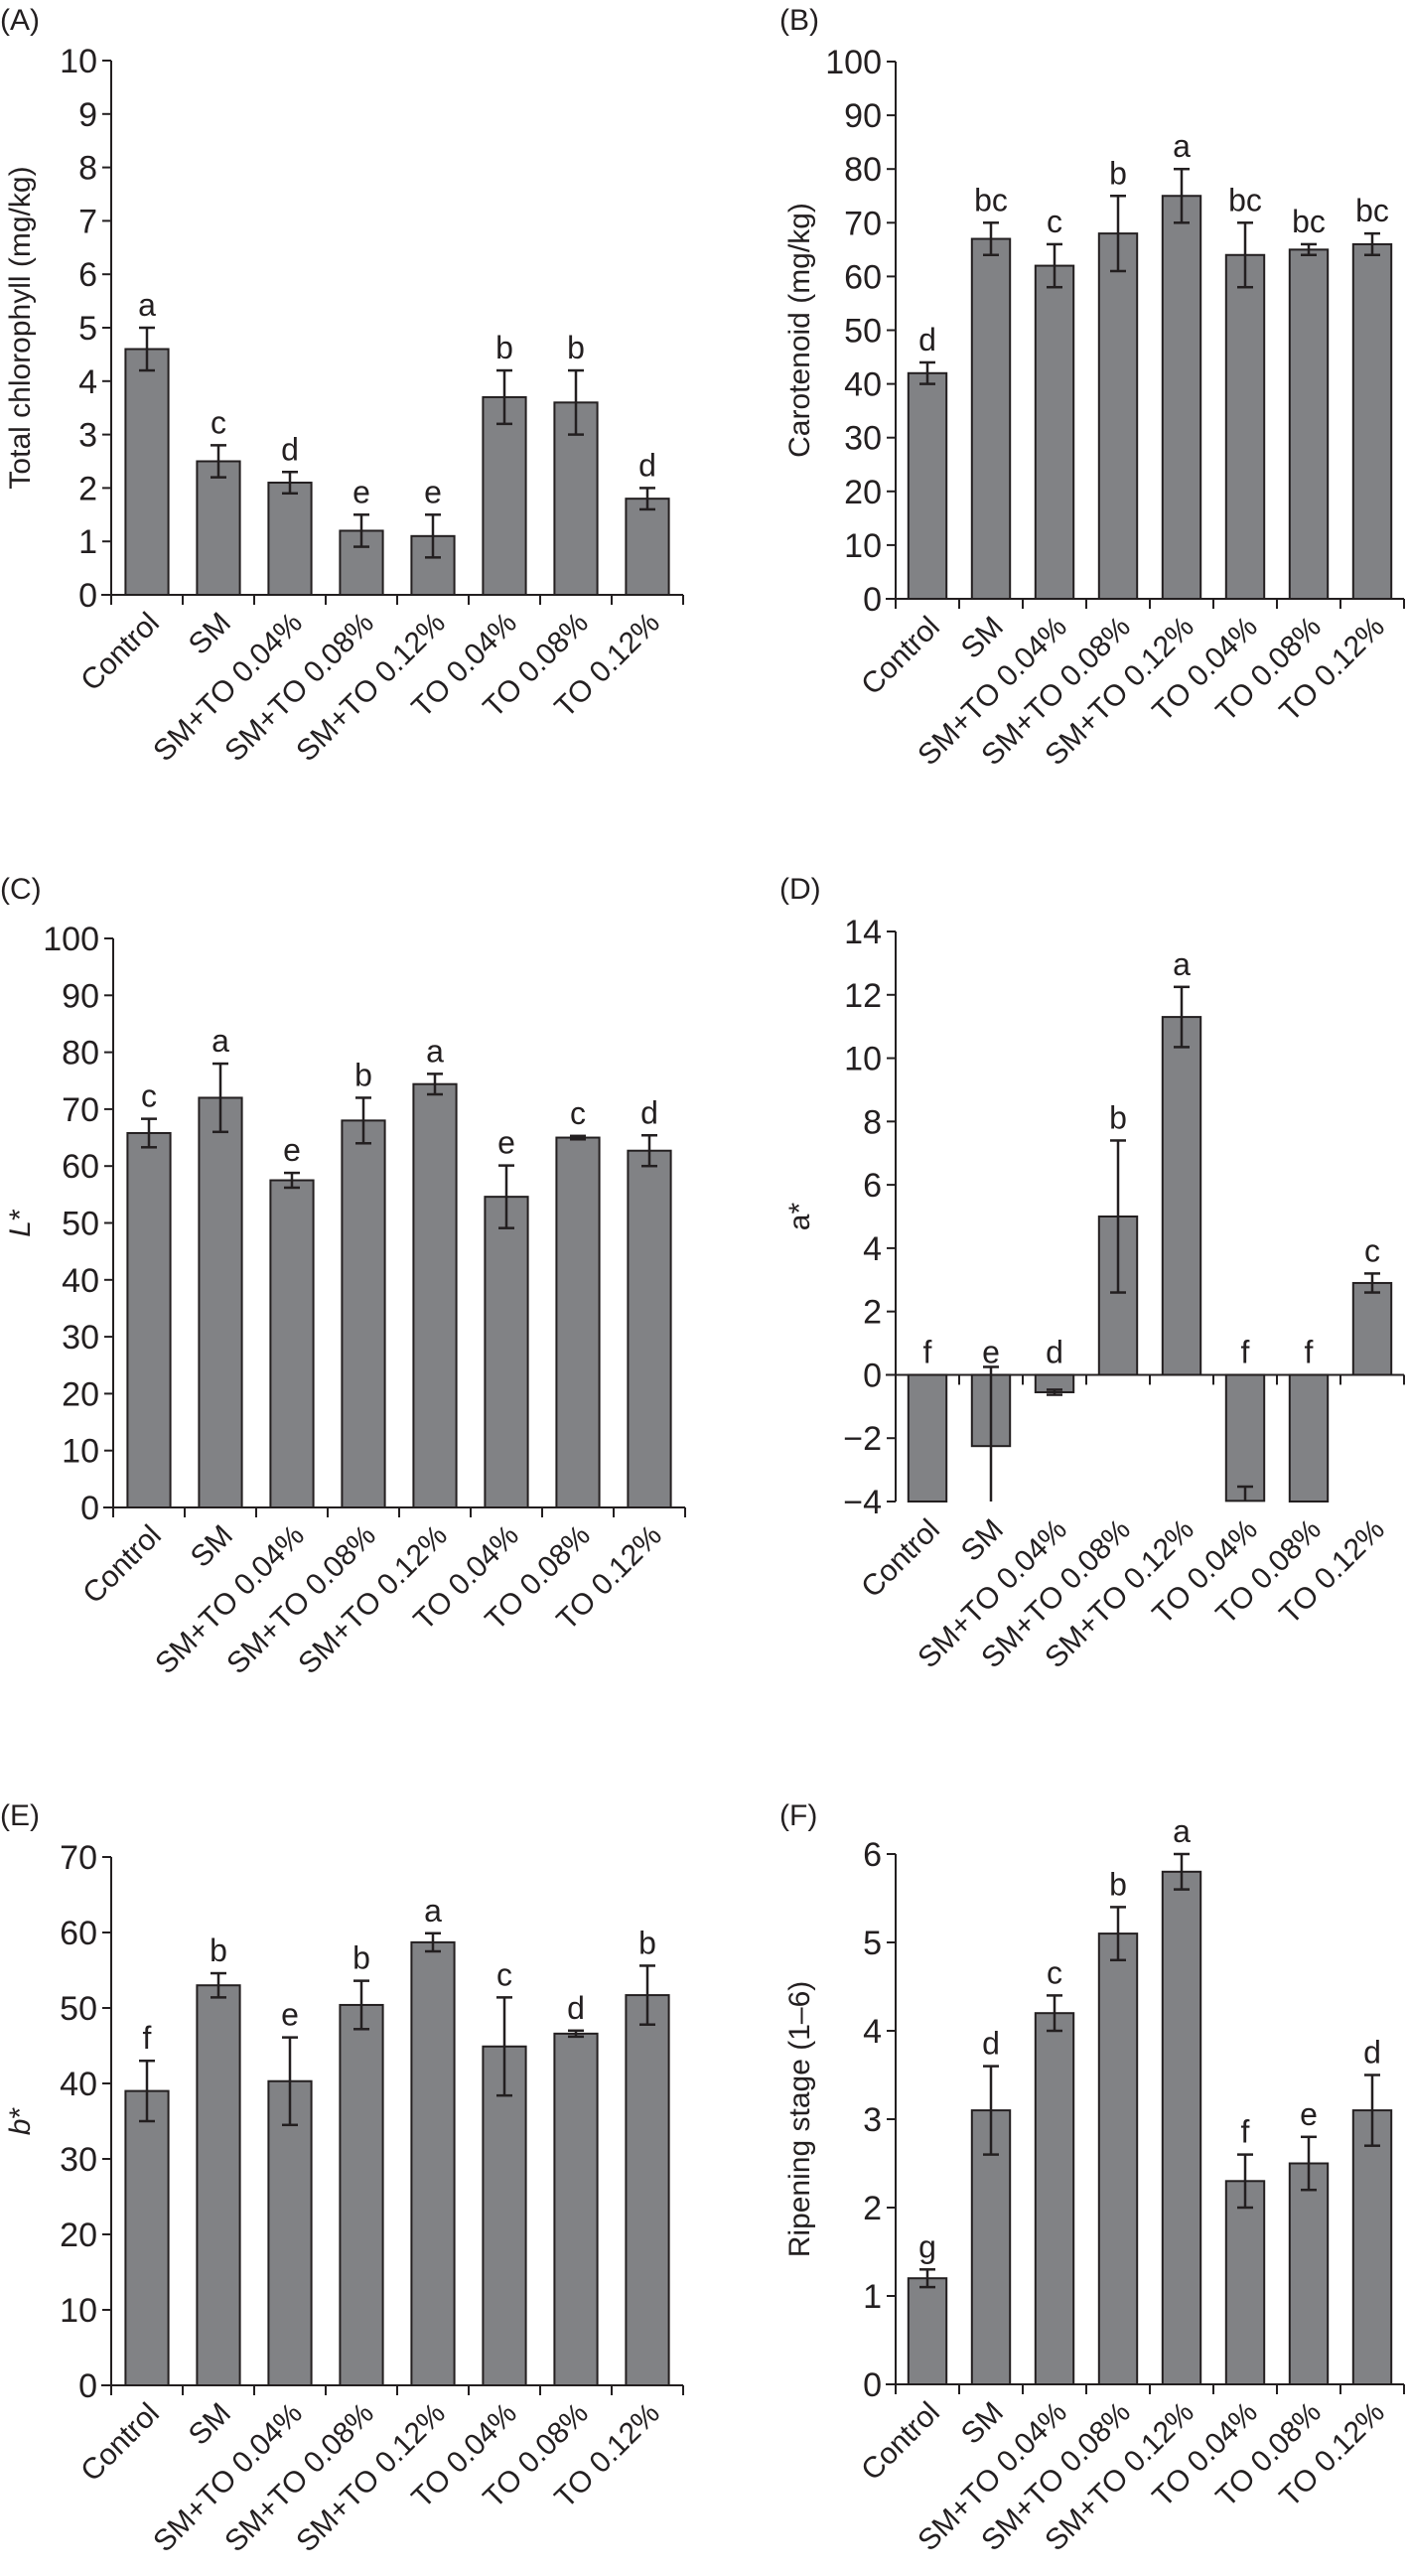 The height and width of the screenshot is (2576, 1408). Describe the element at coordinates (799, 1217) in the screenshot. I see `y-axis-title: a*` at that location.